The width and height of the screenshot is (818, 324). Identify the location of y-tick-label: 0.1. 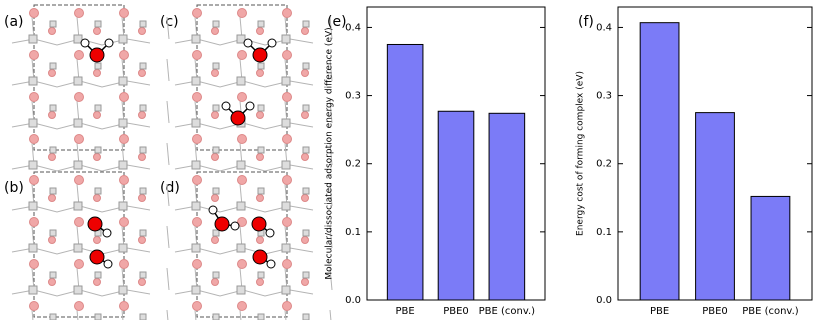
(353, 232).